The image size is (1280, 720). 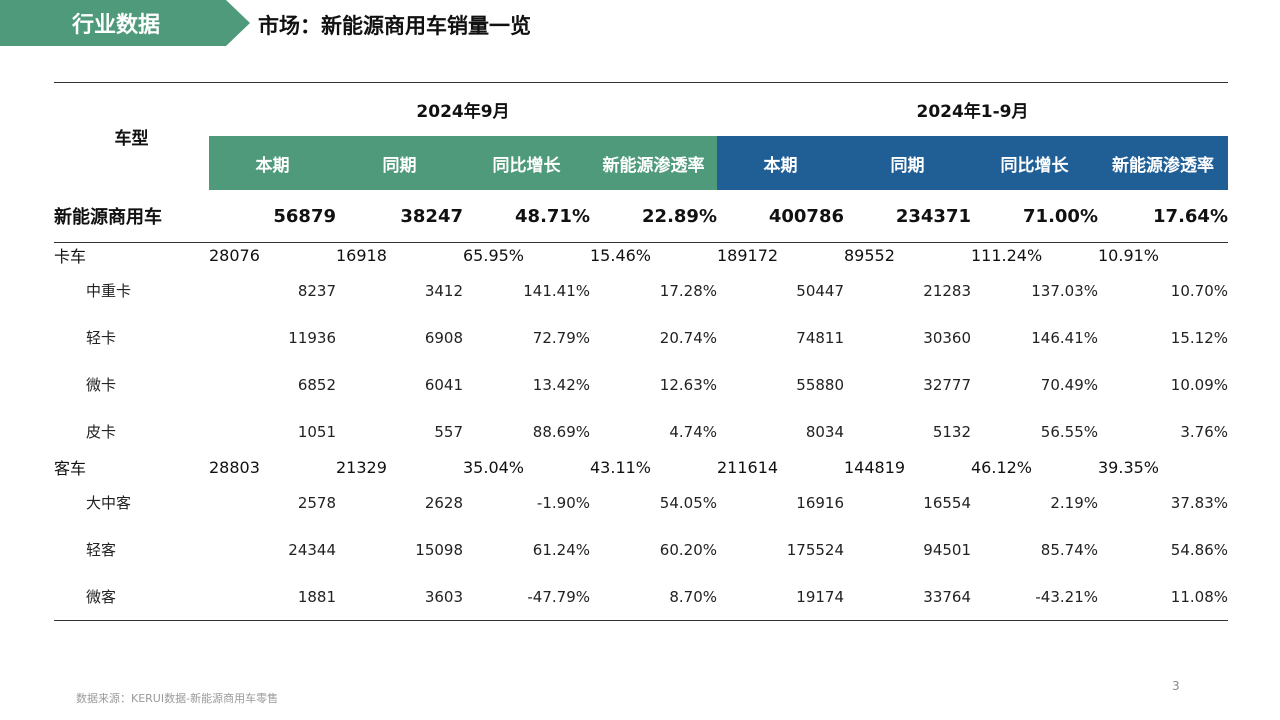 What do you see at coordinates (947, 384) in the screenshot?
I see `table-cell: 32777` at bounding box center [947, 384].